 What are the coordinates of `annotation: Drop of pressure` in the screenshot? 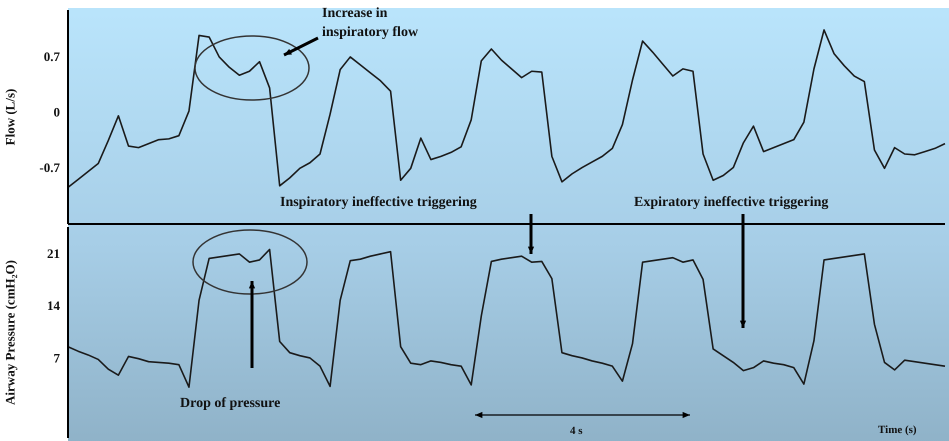 It's located at (230, 404).